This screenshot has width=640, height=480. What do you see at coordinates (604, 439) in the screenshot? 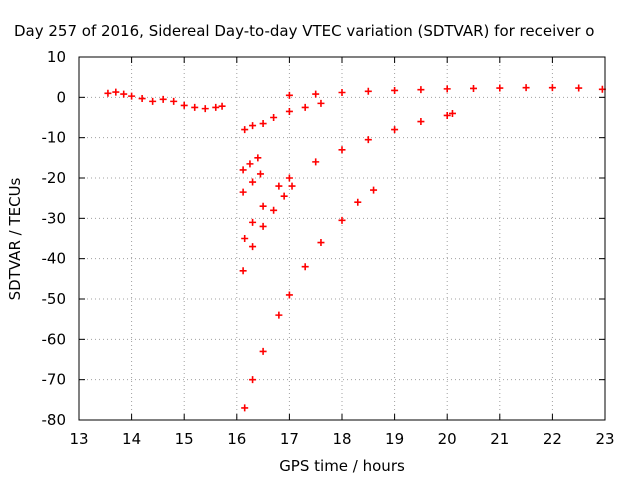
I see `x-tick-label: 23` at bounding box center [604, 439].